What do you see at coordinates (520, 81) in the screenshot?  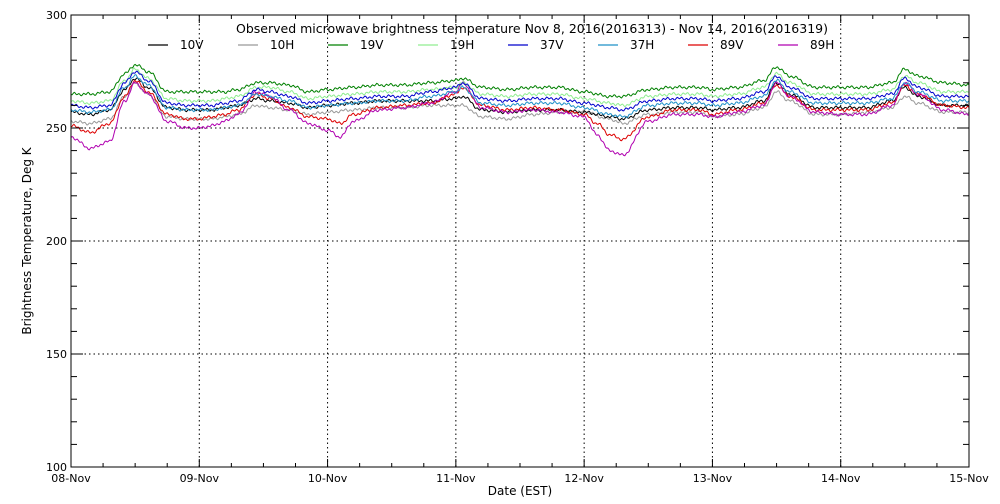 I see `series-line-19V` at bounding box center [520, 81].